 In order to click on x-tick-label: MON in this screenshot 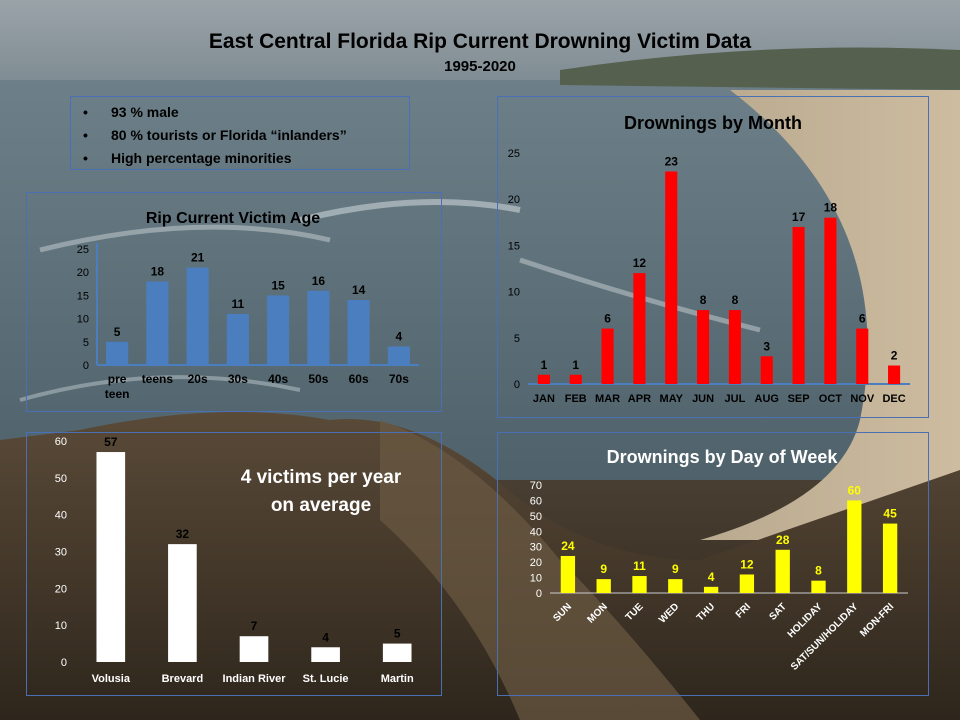, I will do `click(598, 613)`.